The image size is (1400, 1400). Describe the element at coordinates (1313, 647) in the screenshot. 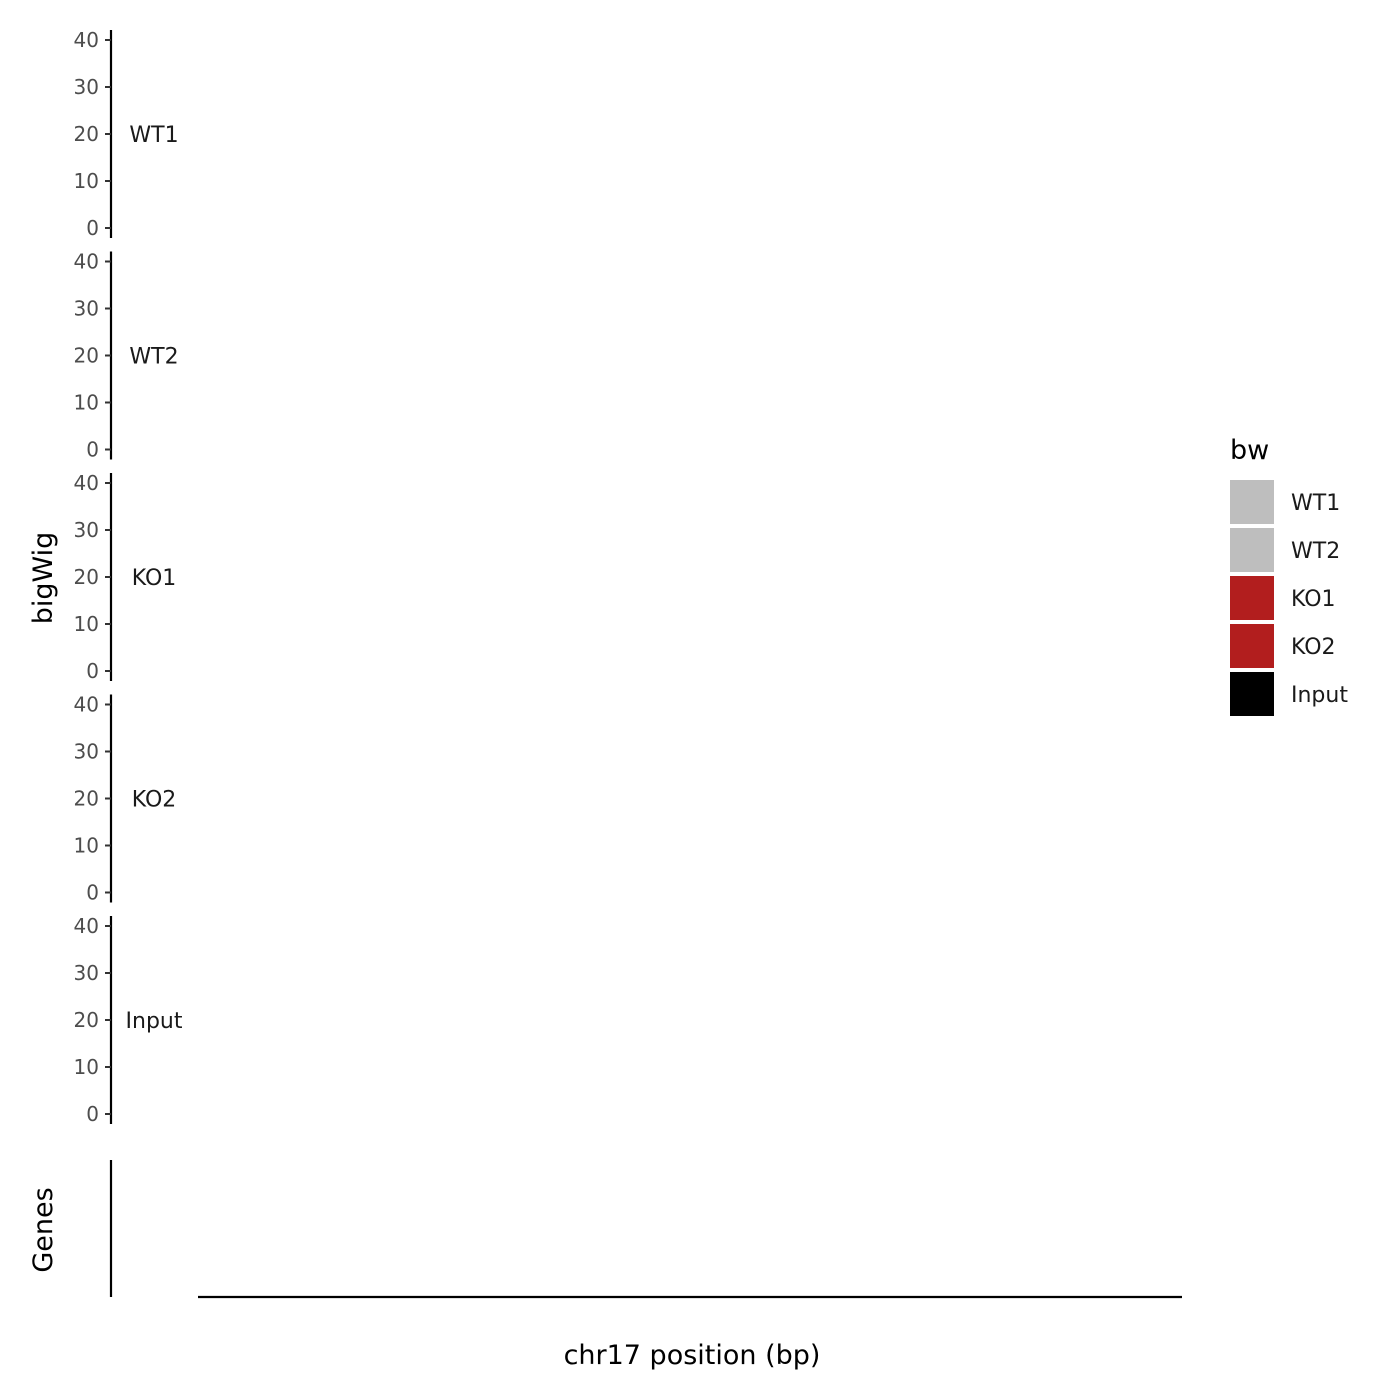

I see `legend-label: KO2` at that location.